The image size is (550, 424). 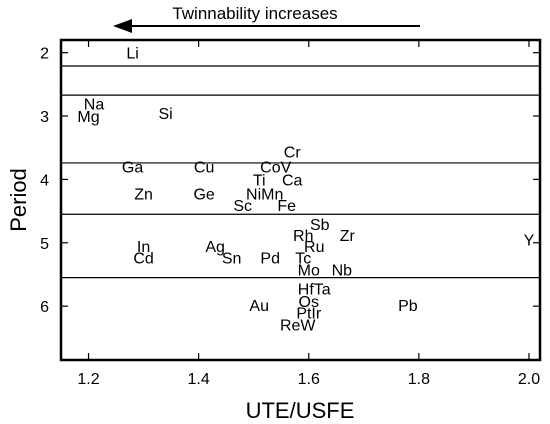 What do you see at coordinates (44, 244) in the screenshot?
I see `y-tick-label: 5` at bounding box center [44, 244].